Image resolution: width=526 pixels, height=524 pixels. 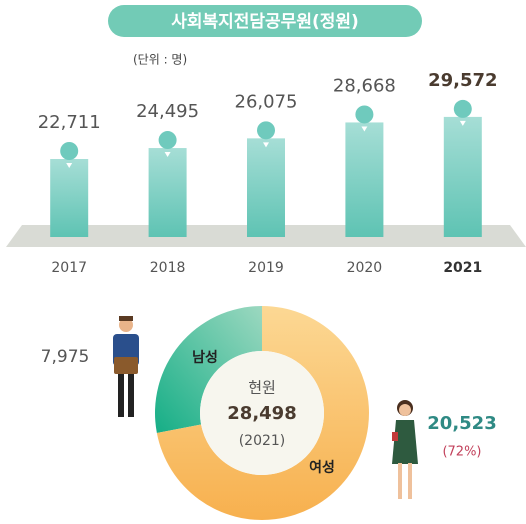 What do you see at coordinates (69, 268) in the screenshot?
I see `x-tick-label: 2017` at bounding box center [69, 268].